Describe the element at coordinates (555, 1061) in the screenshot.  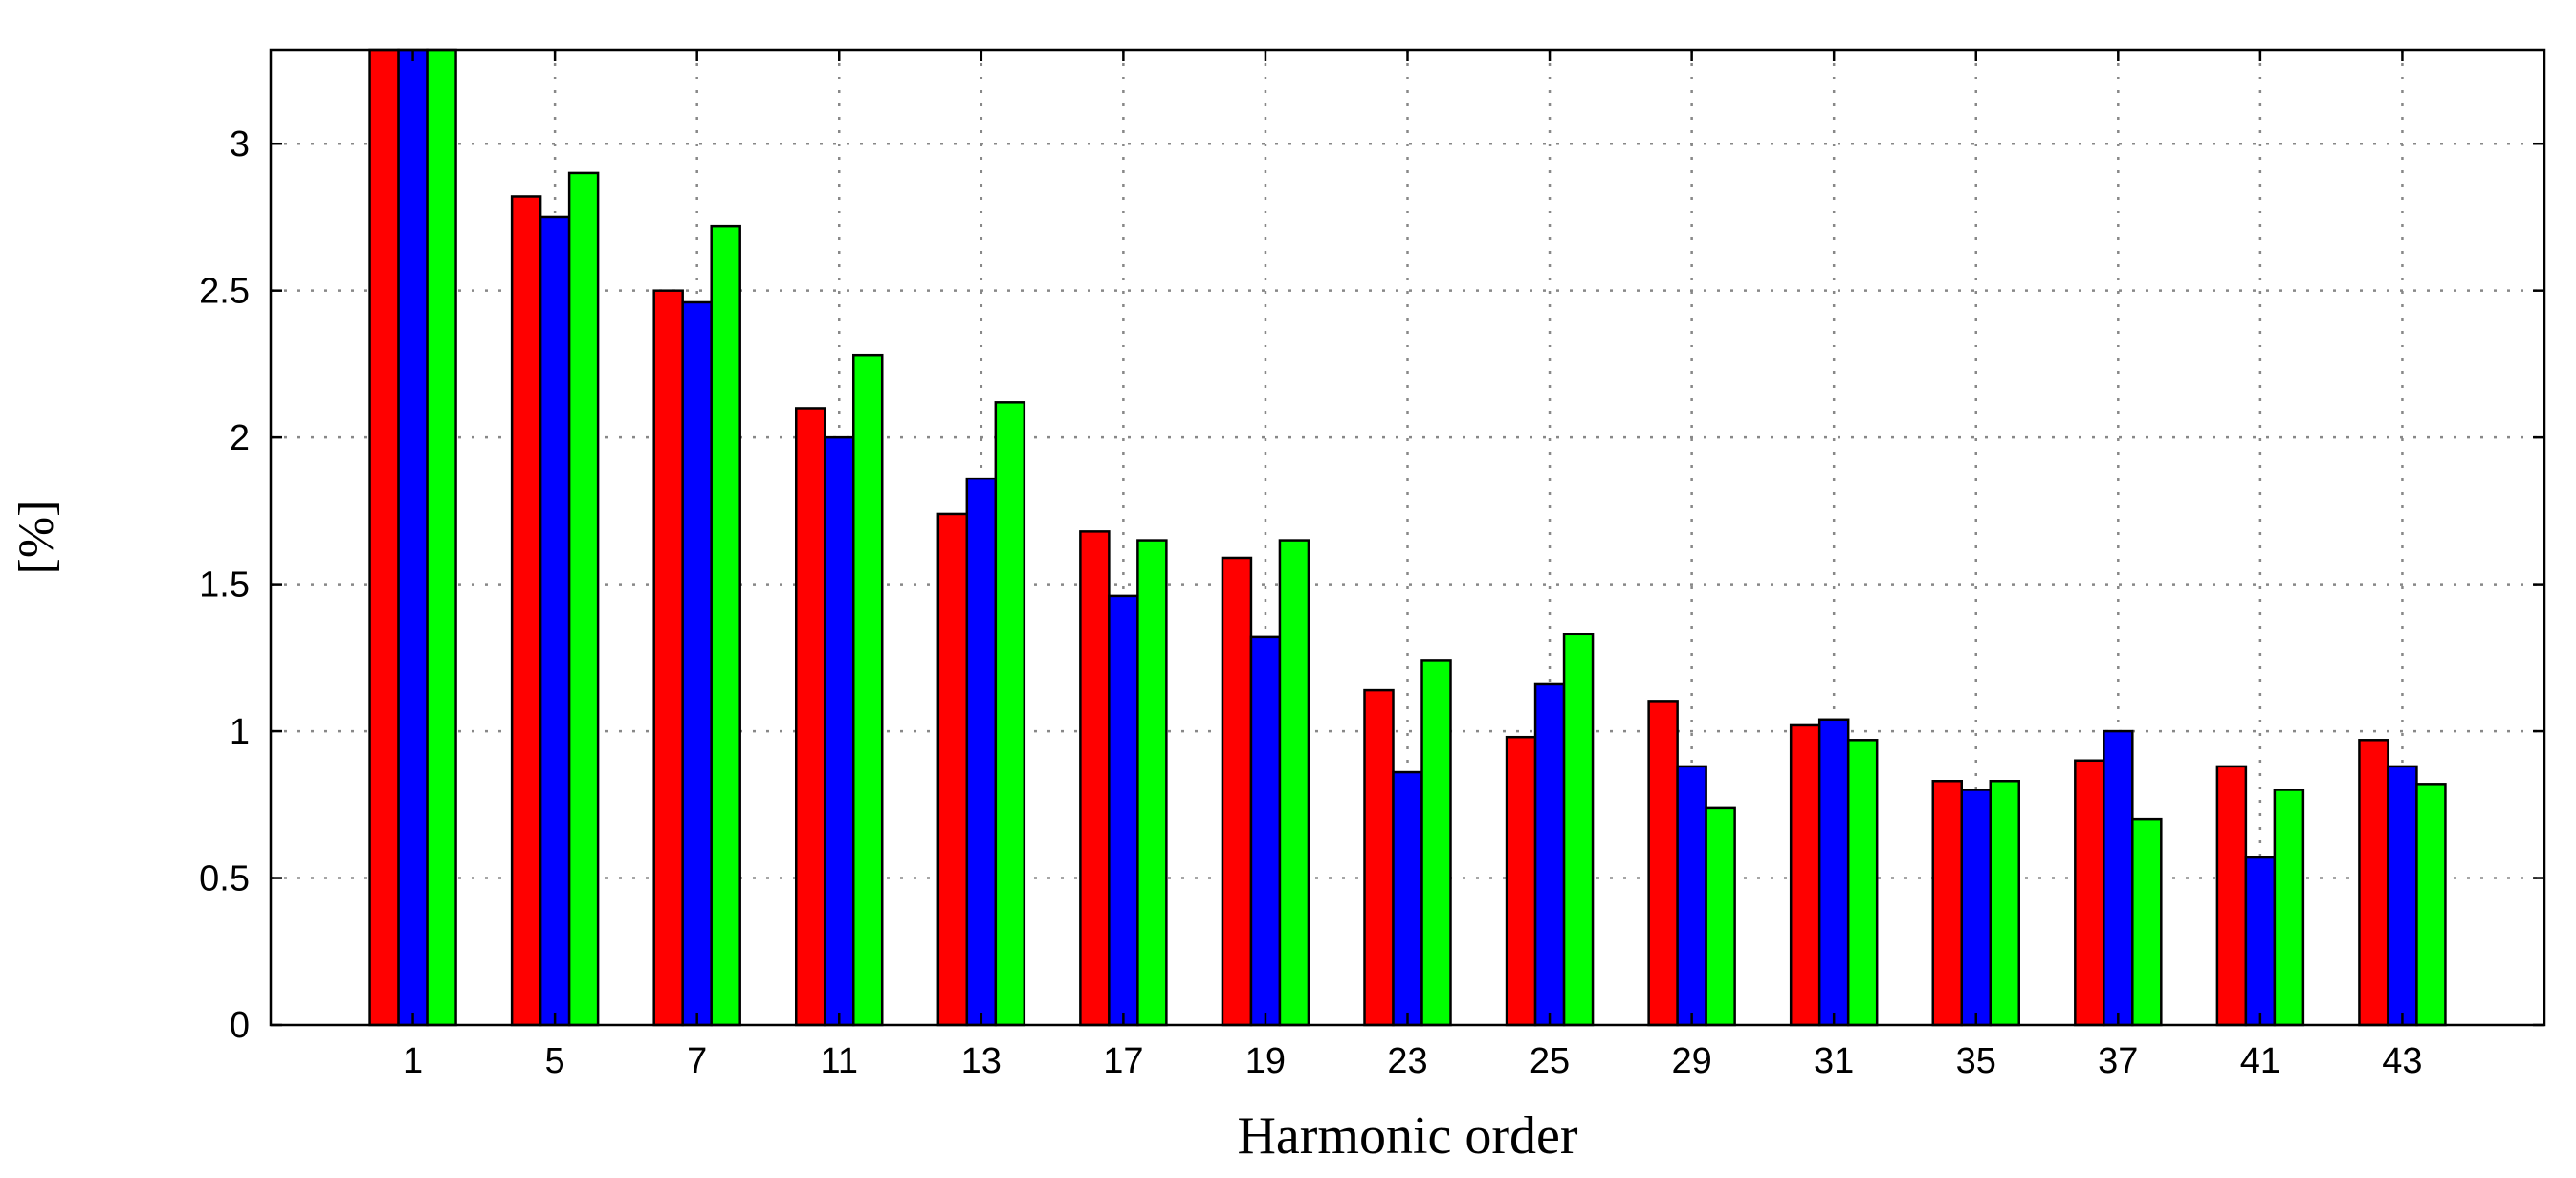
I see `x-tick-label: 5` at that location.